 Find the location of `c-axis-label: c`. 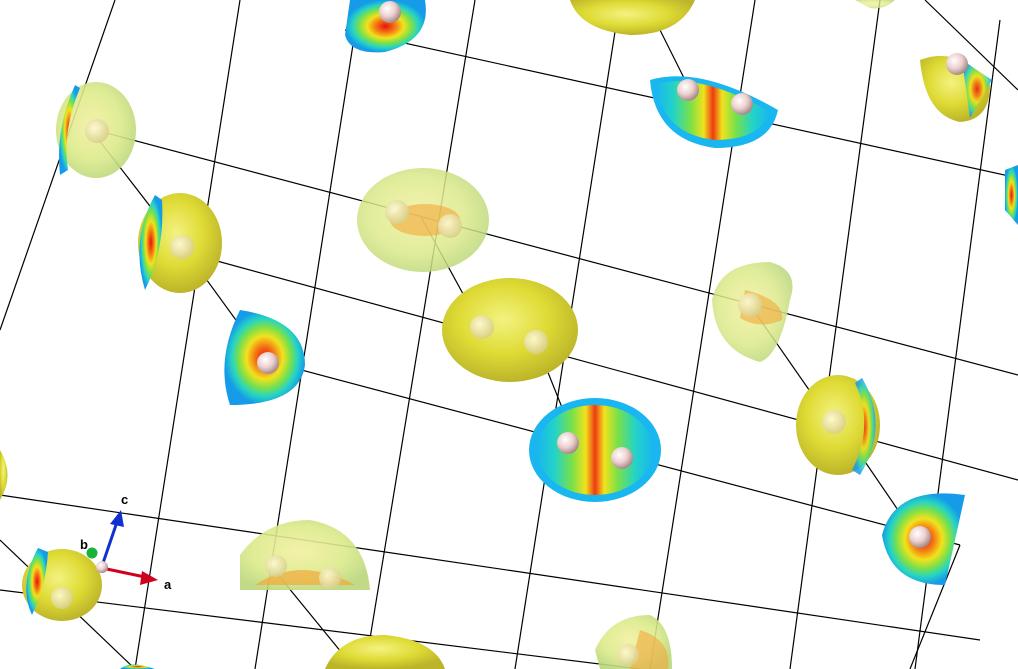

c-axis-label: c is located at coordinates (124, 499).